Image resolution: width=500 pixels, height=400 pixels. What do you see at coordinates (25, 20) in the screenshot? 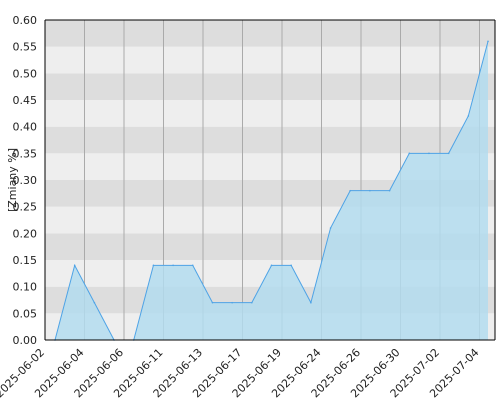
I see `y-tick-label: 0.60` at bounding box center [25, 20].